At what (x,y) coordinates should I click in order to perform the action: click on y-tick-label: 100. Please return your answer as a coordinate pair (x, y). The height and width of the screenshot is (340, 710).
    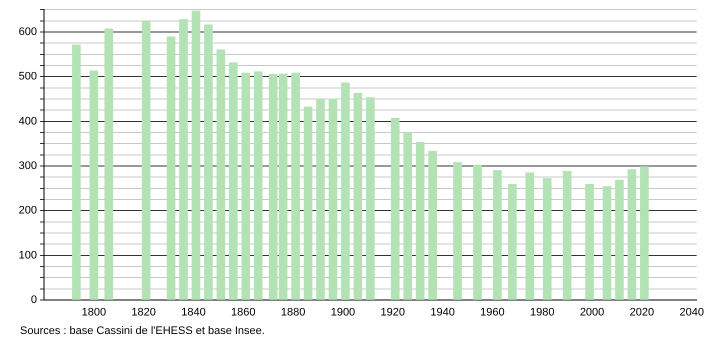
    Looking at the image, I should click on (27, 255).